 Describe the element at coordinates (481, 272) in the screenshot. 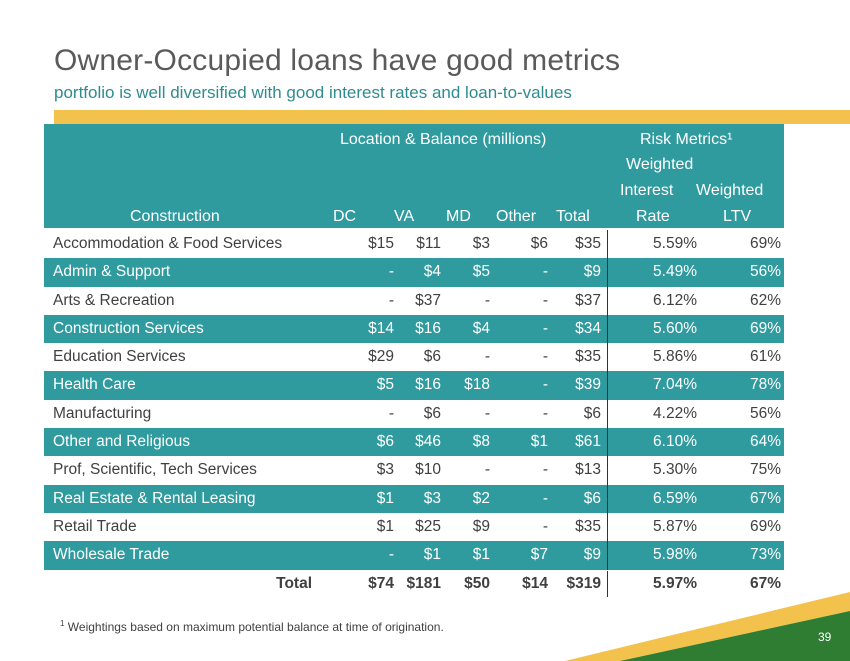

I see `md-value: $5` at that location.